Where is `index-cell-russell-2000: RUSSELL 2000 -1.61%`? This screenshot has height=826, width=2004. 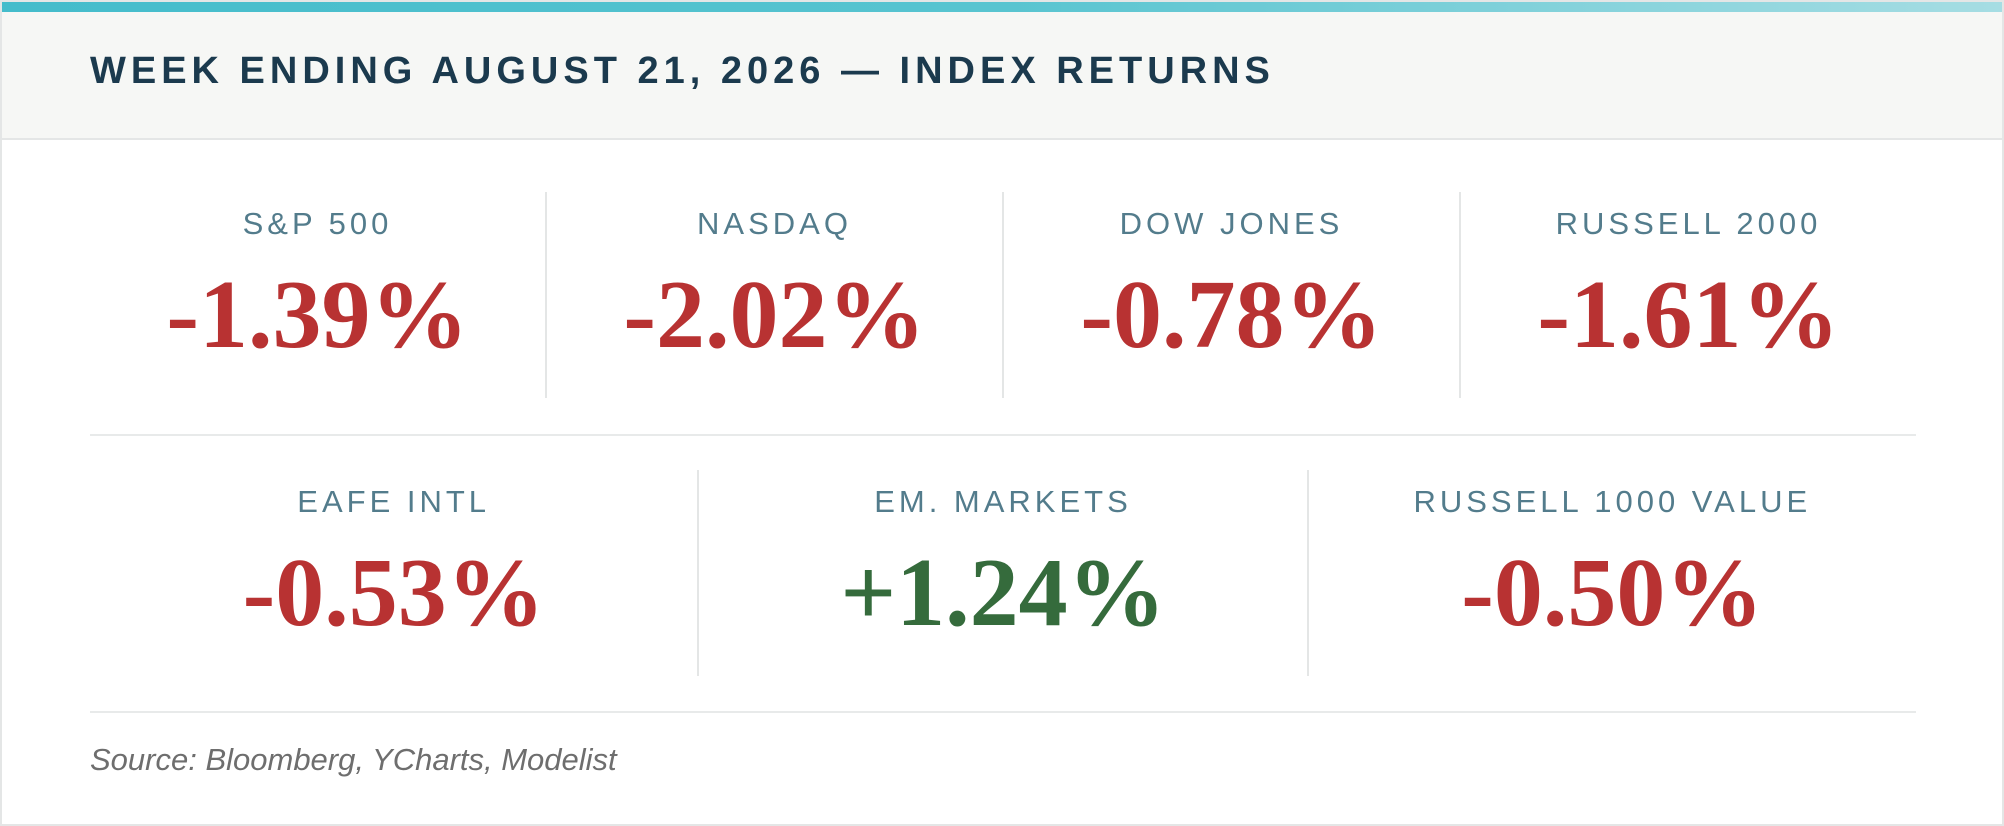
index-cell-russell-2000: RUSSELL 2000 -1.61% is located at coordinates (1687, 295).